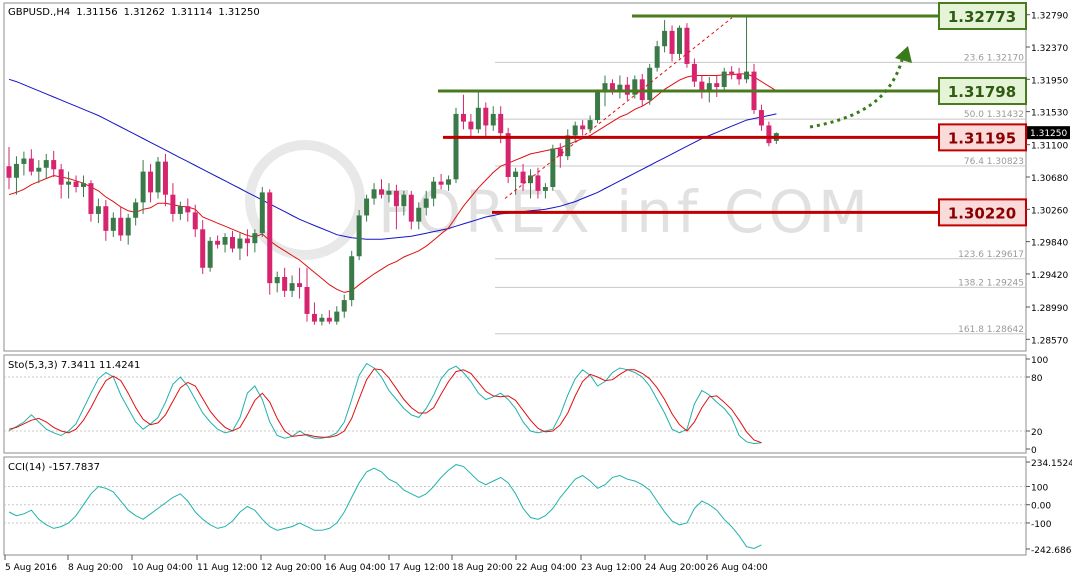 The image size is (1072, 581). What do you see at coordinates (191, 12) in the screenshot?
I see `header-low: 1.31114` at bounding box center [191, 12].